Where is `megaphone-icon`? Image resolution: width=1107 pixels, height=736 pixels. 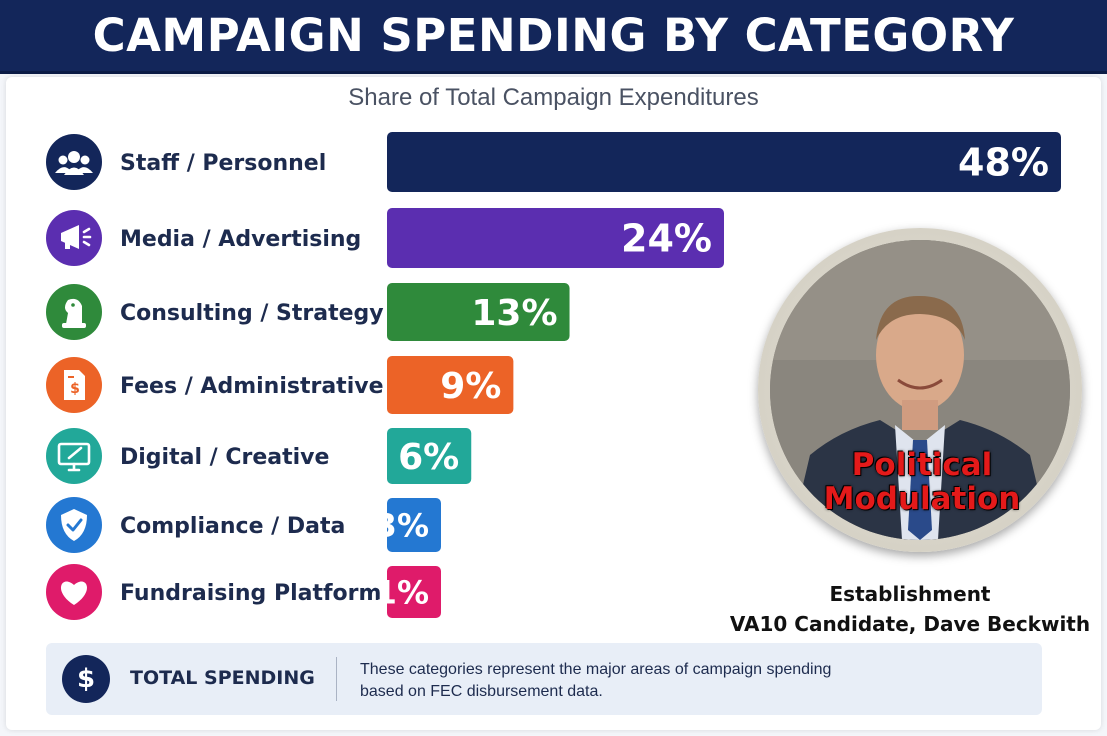
megaphone-icon is located at coordinates (74, 238).